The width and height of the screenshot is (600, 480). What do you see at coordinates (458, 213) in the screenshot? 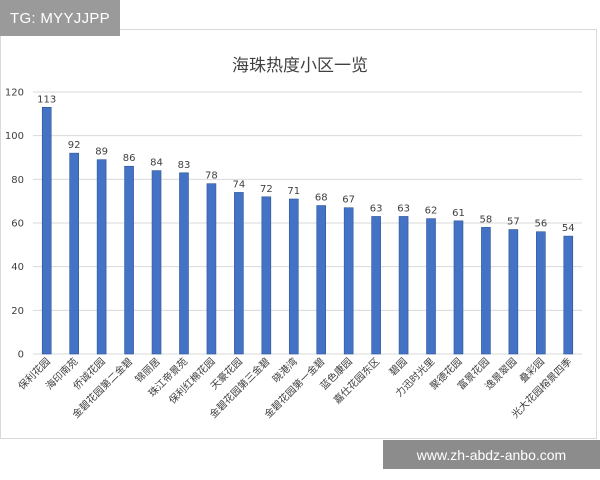
I see `data-label: 61` at bounding box center [458, 213].